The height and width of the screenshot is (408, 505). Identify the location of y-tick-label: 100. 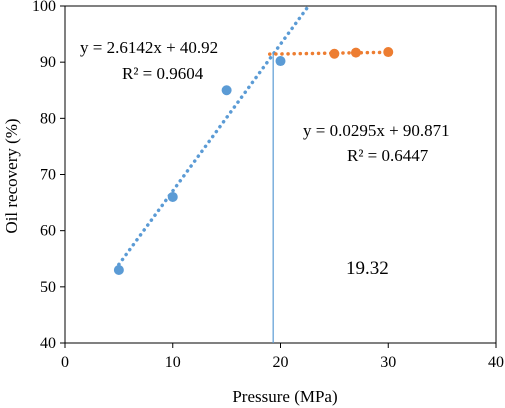
(44, 7).